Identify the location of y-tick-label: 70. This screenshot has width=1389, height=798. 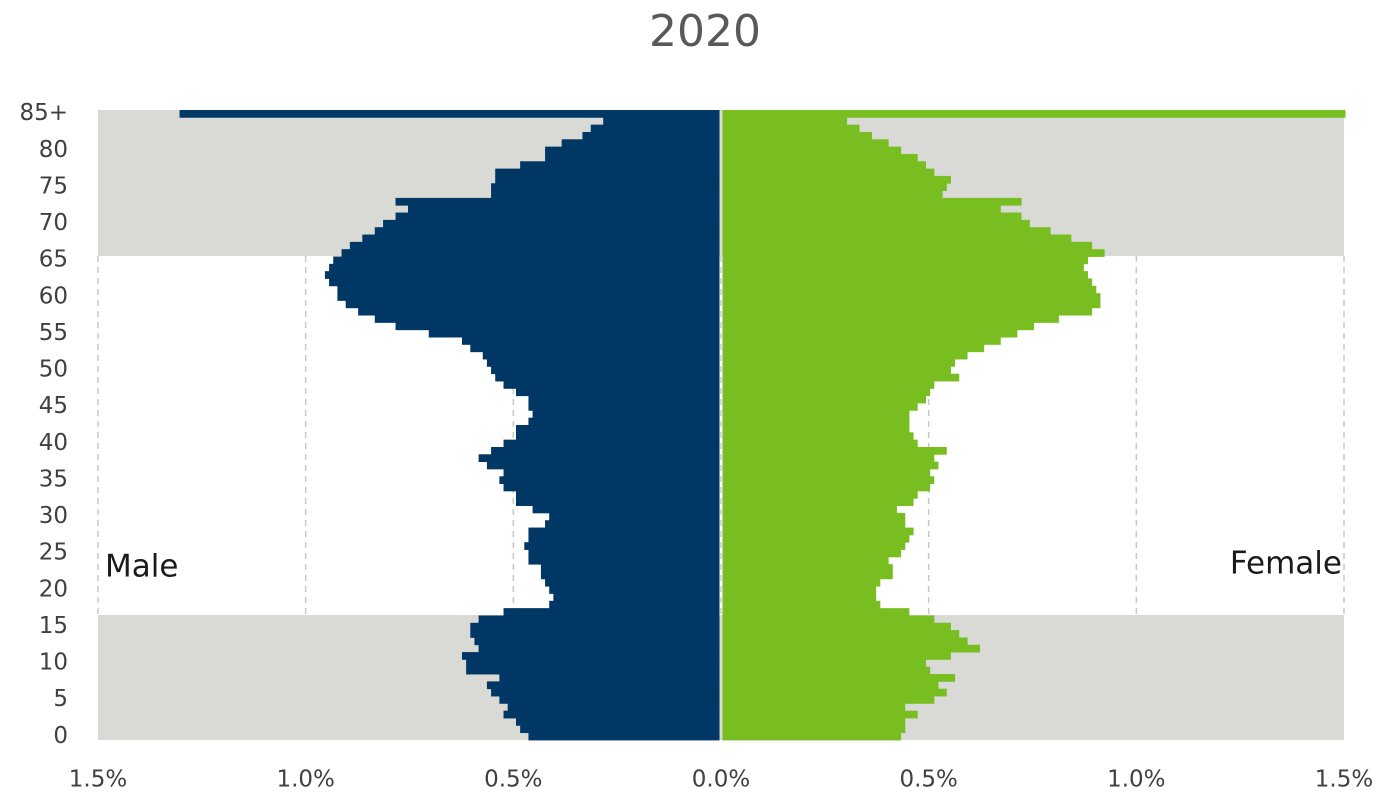
(53, 223).